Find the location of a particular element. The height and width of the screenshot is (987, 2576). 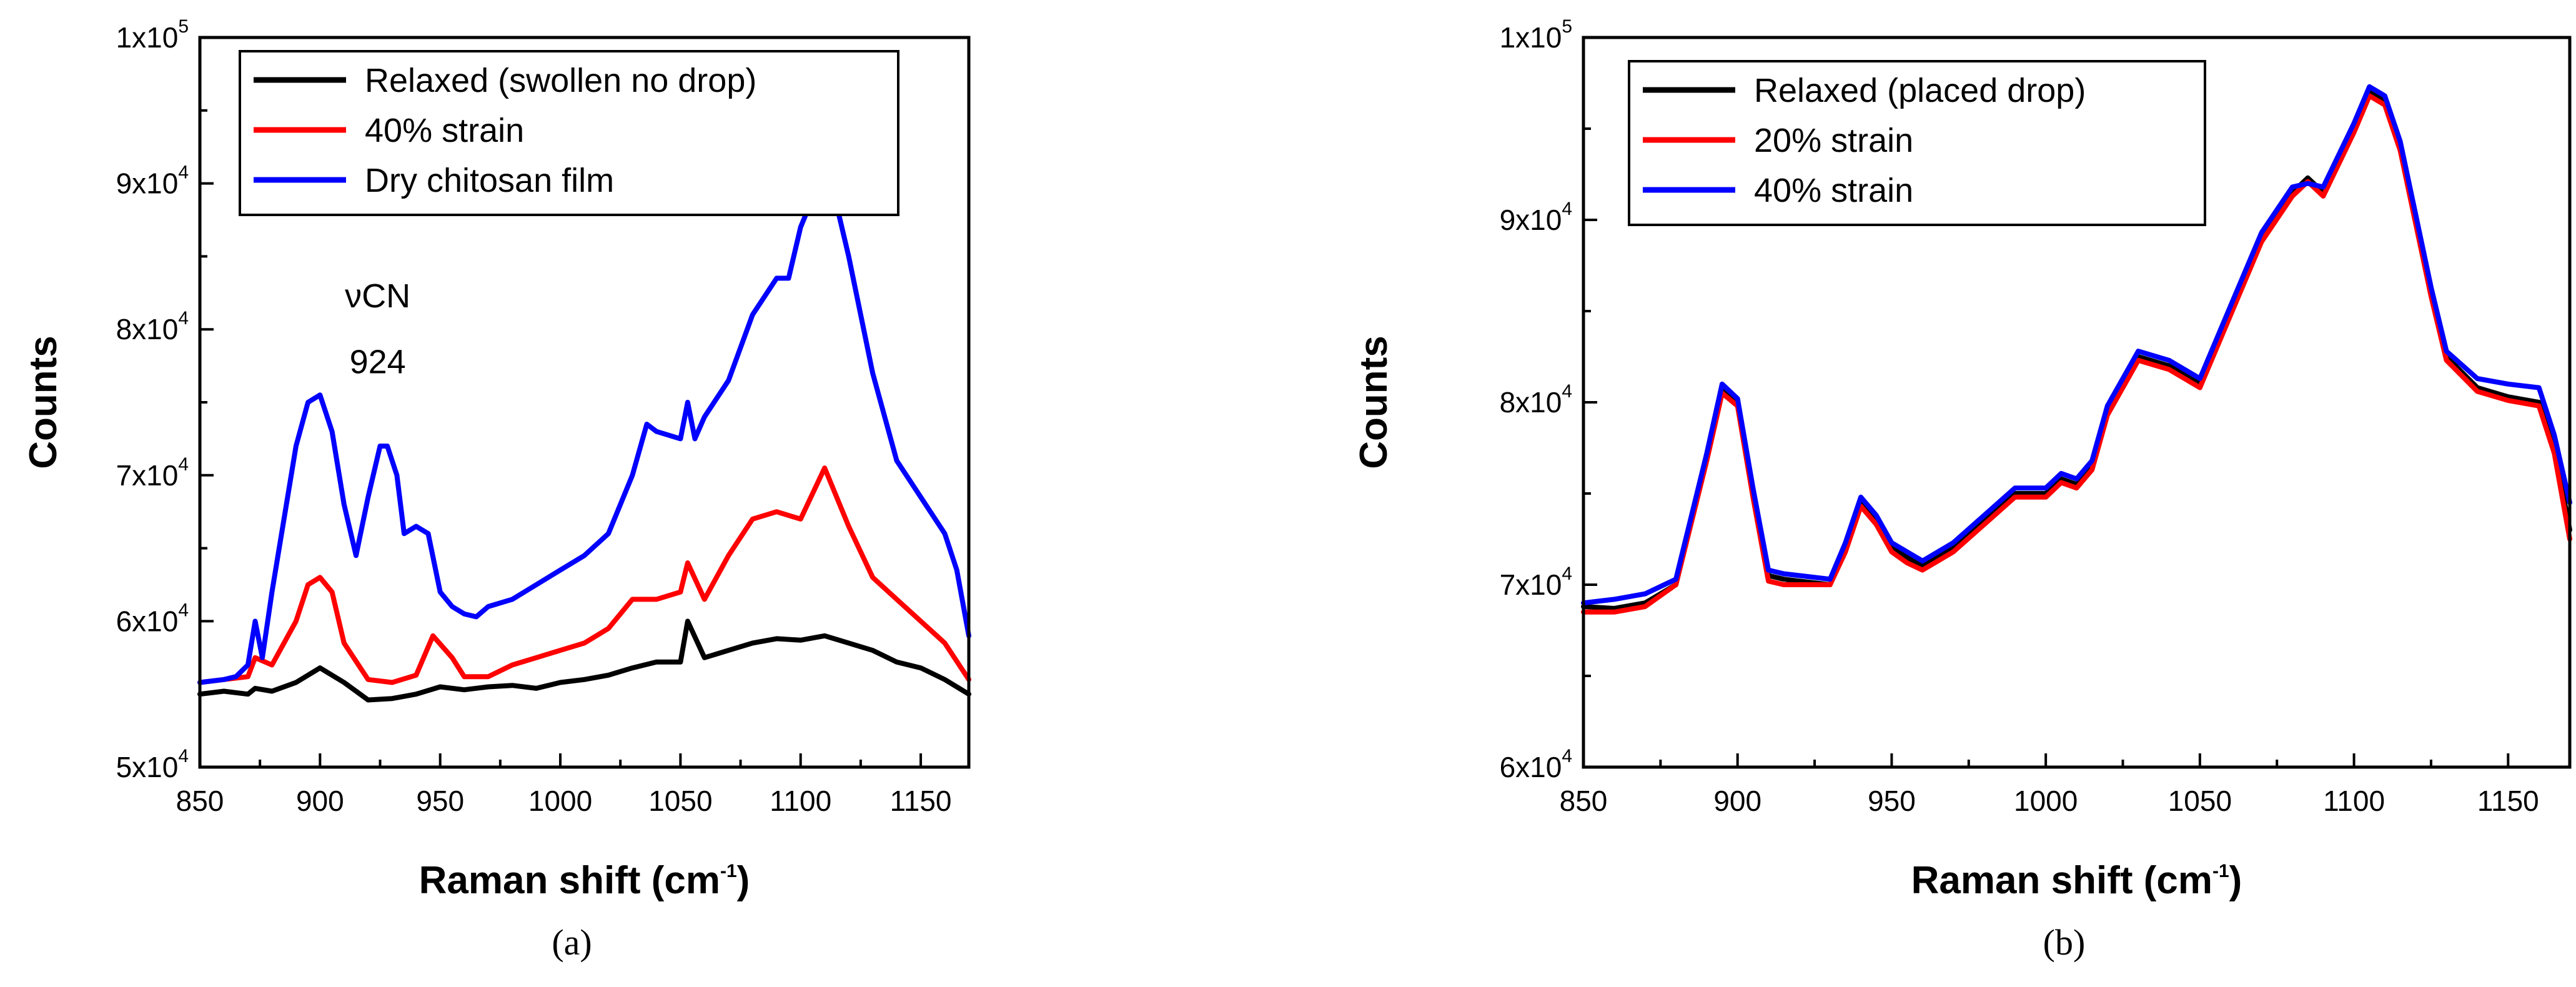

chart-b-x-tick-label: 1150 is located at coordinates (2508, 801).